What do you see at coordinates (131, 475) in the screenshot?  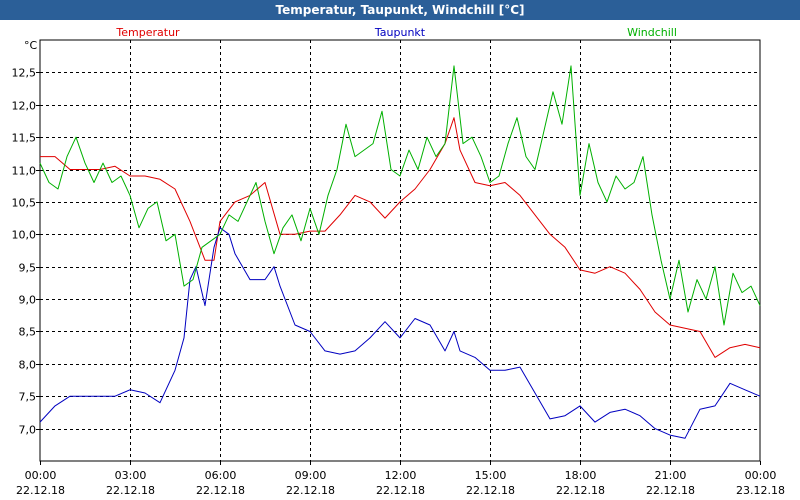 I see `x-tick-time: 03:00` at bounding box center [131, 475].